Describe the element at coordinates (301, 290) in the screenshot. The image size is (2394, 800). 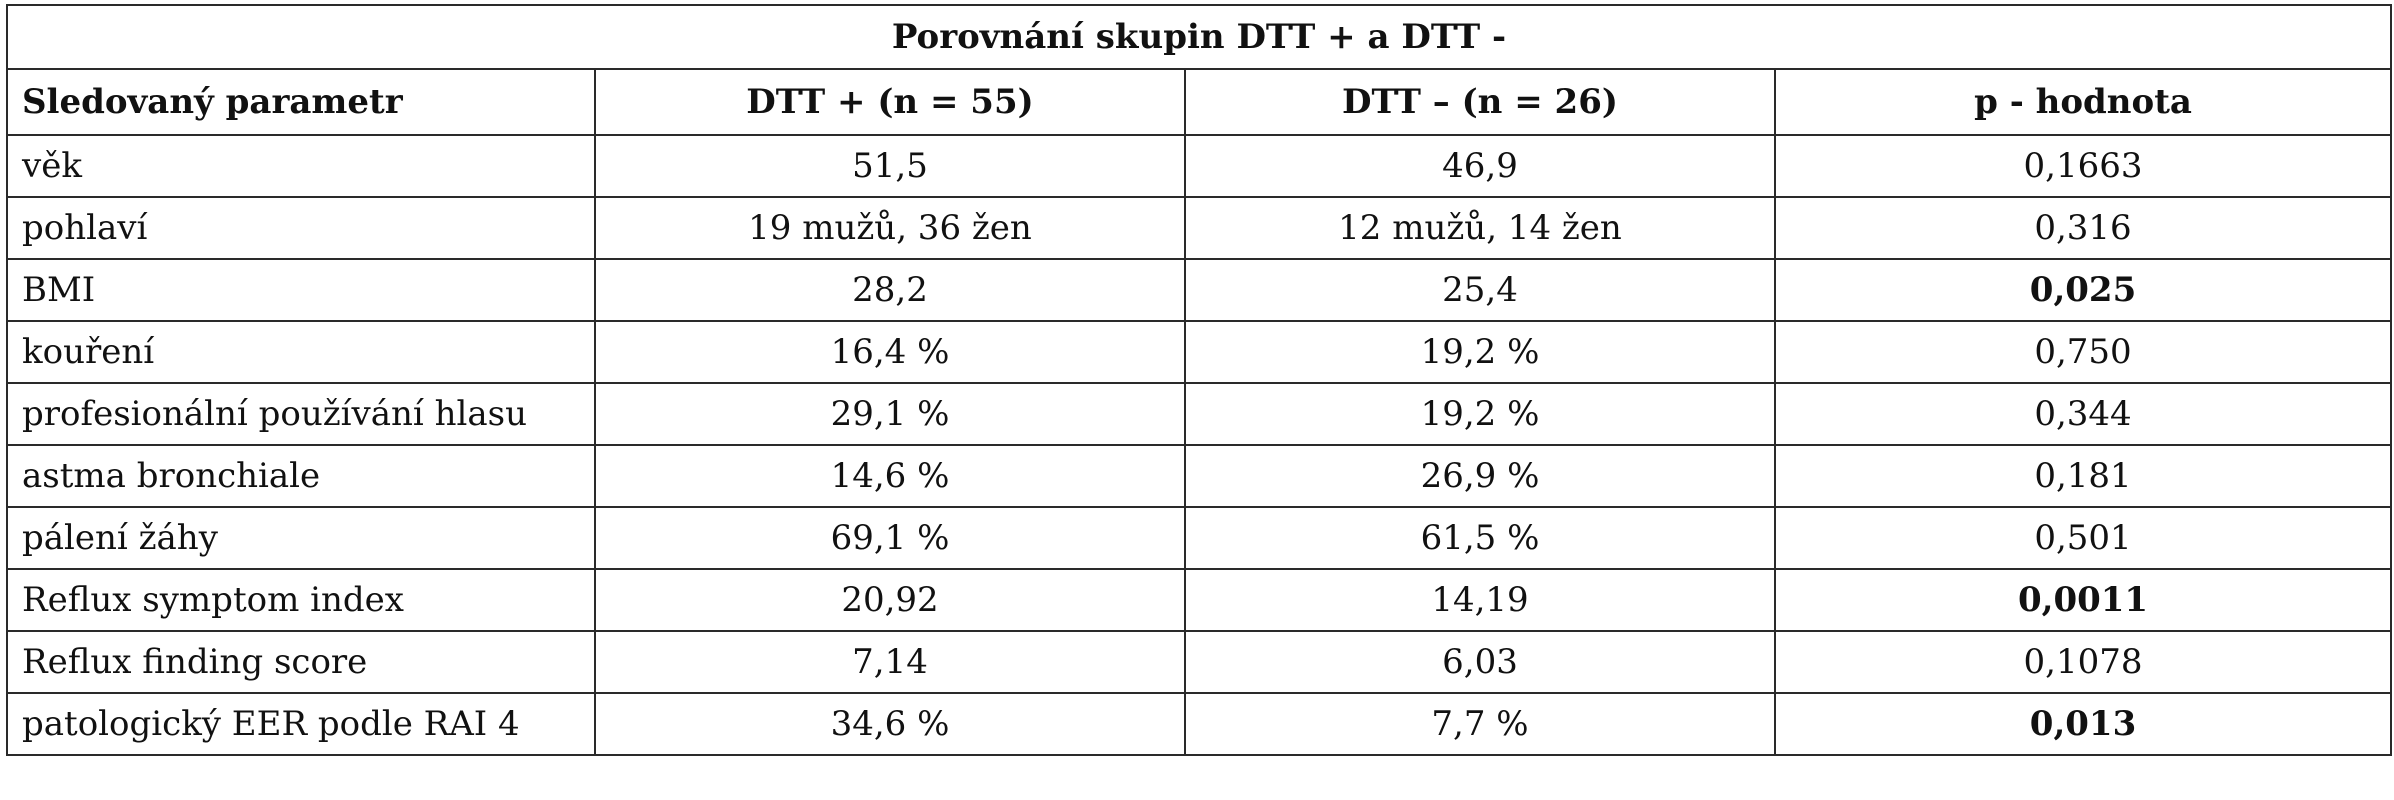
I see `cell-parameter: BMI` at that location.